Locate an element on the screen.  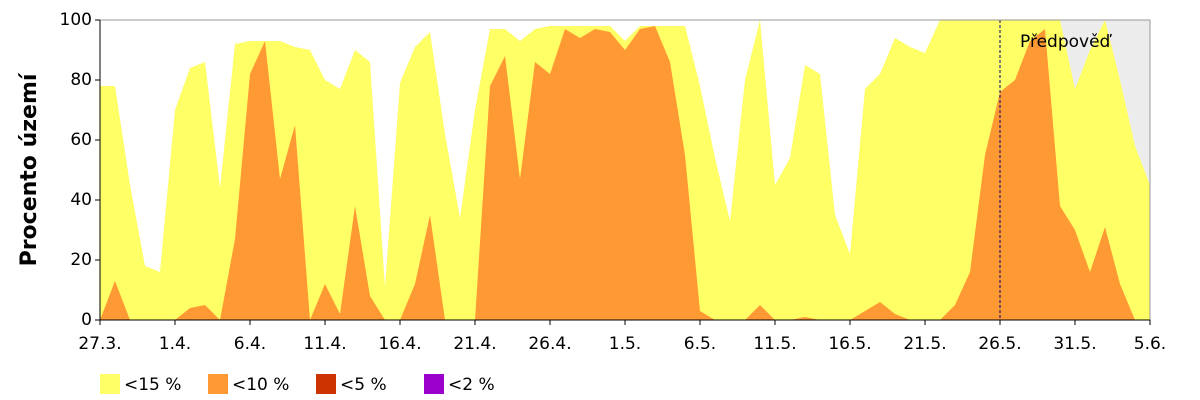
x-tick-label: 26.5. is located at coordinates (999, 344).